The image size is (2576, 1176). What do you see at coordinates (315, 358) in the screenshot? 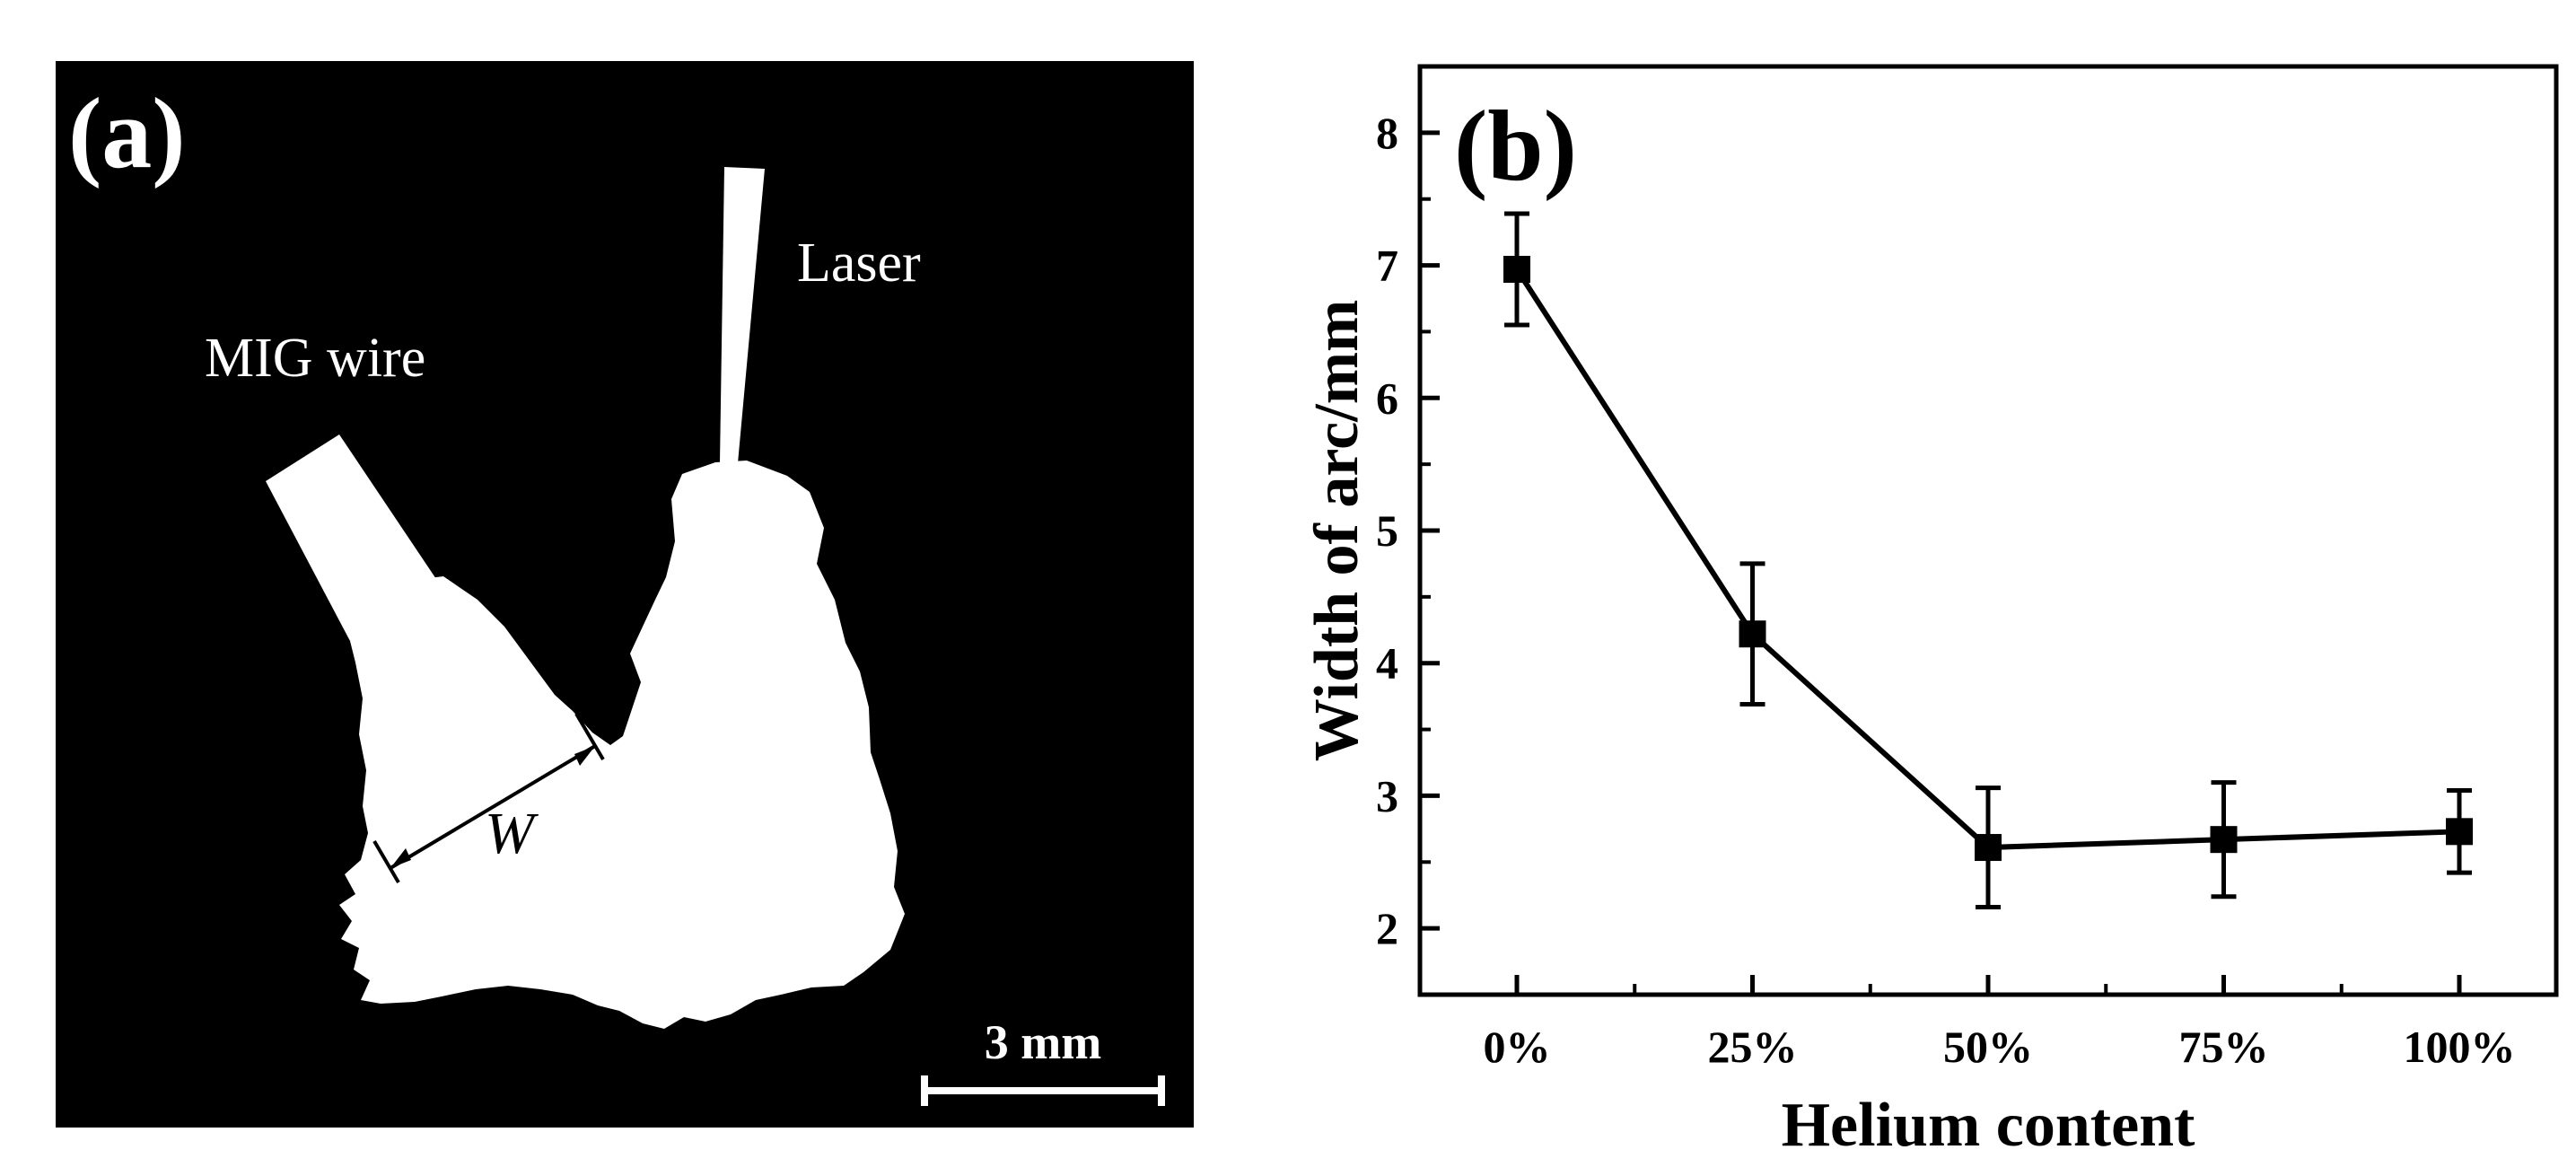
I see `mig-wire-label: MIG wire` at bounding box center [315, 358].